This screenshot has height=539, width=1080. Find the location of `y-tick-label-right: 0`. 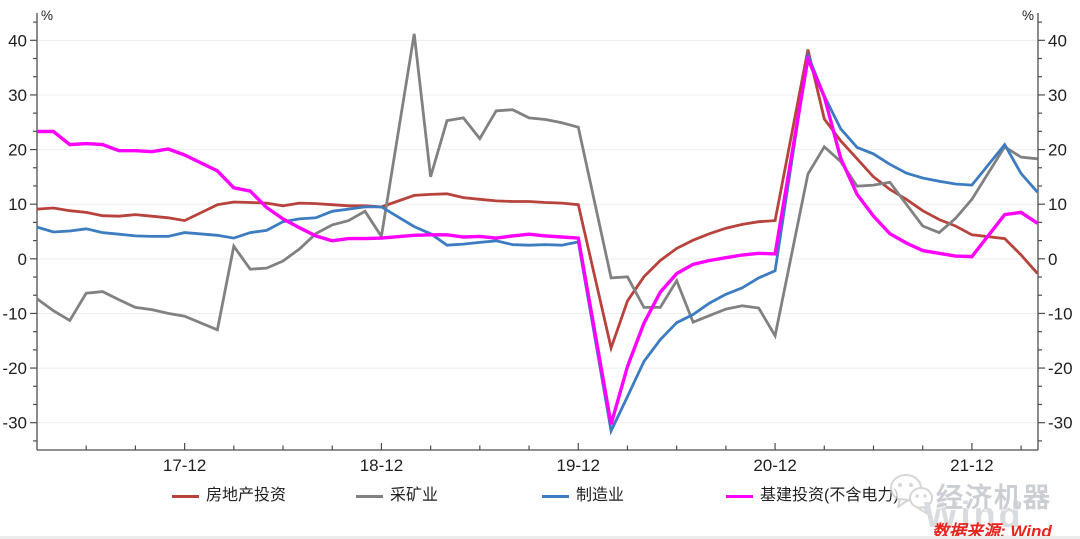

y-tick-label-right: 0 is located at coordinates (1052, 259).